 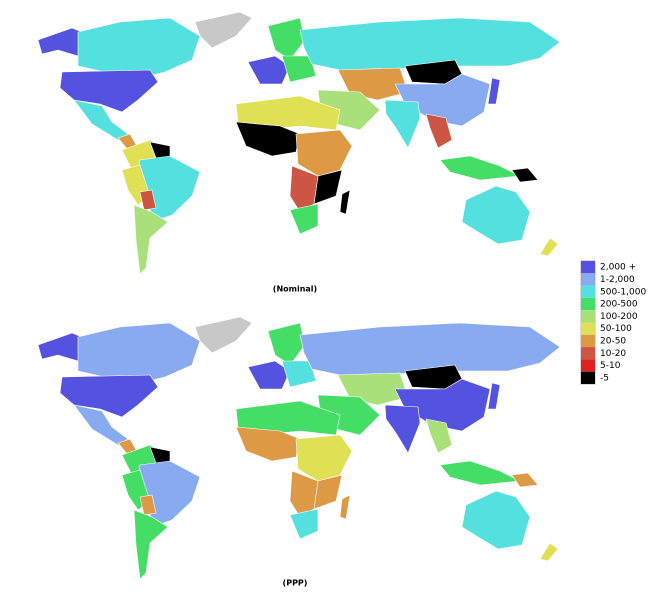 What do you see at coordinates (613, 341) in the screenshot?
I see `legend-label: 20-50` at bounding box center [613, 341].